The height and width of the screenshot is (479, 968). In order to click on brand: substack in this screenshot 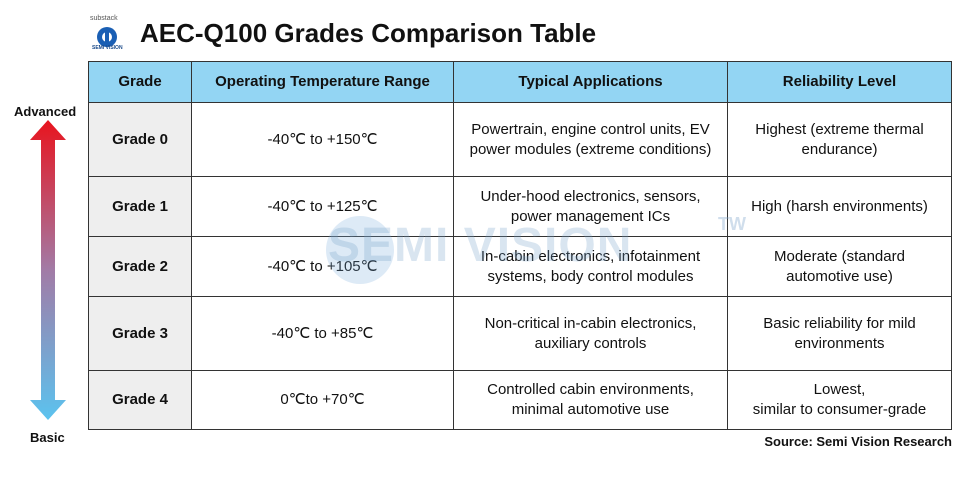, I will do `click(104, 18)`.